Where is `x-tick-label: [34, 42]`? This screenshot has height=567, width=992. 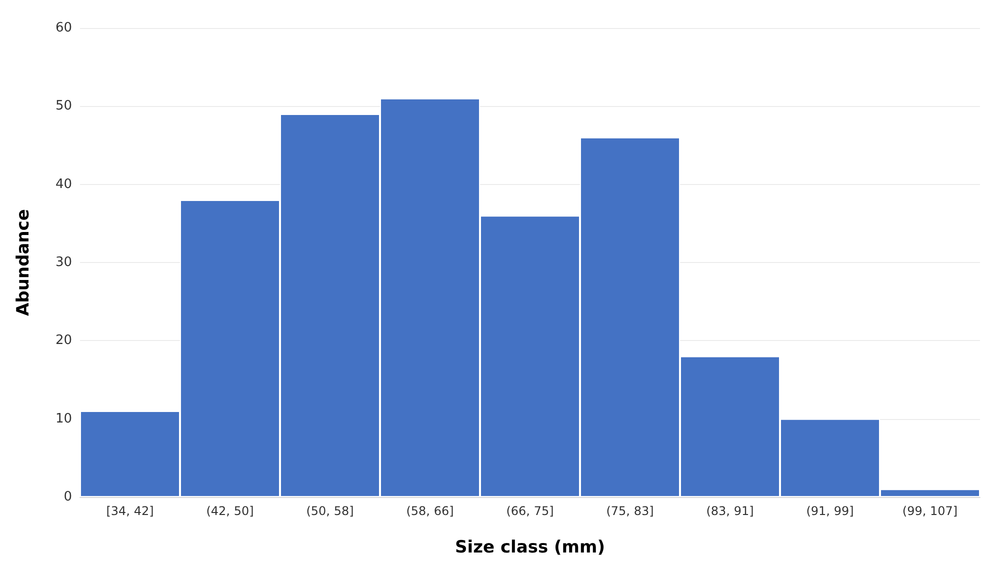 x-tick-label: [34, 42] is located at coordinates (130, 511).